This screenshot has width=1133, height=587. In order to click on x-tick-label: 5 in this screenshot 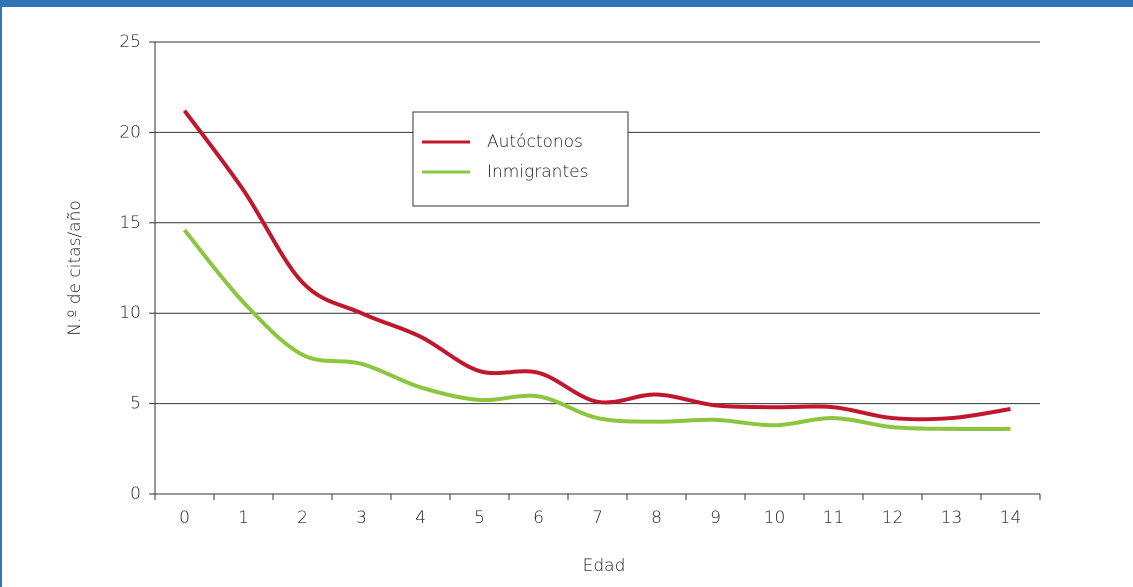, I will do `click(479, 518)`.